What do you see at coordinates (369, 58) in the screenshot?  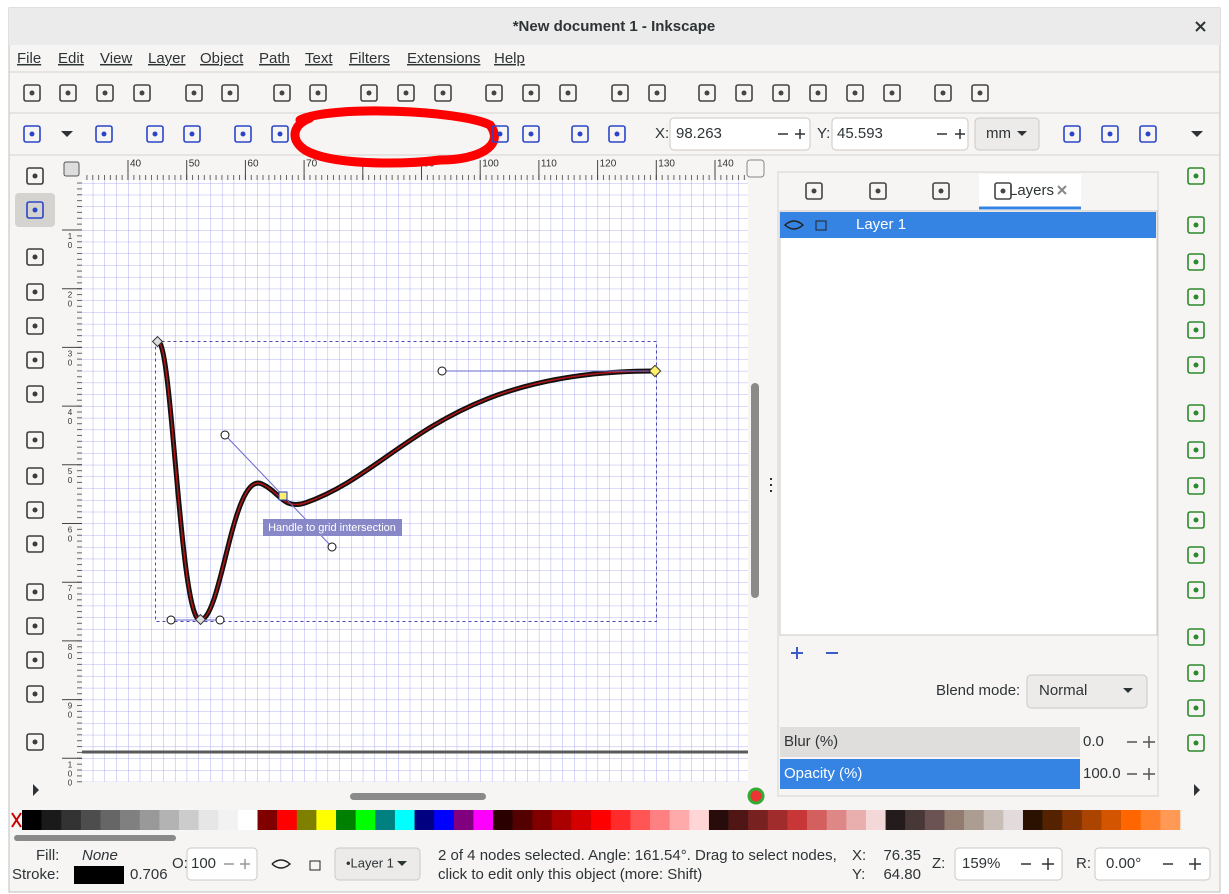 I see `menu-item: Filters` at bounding box center [369, 58].